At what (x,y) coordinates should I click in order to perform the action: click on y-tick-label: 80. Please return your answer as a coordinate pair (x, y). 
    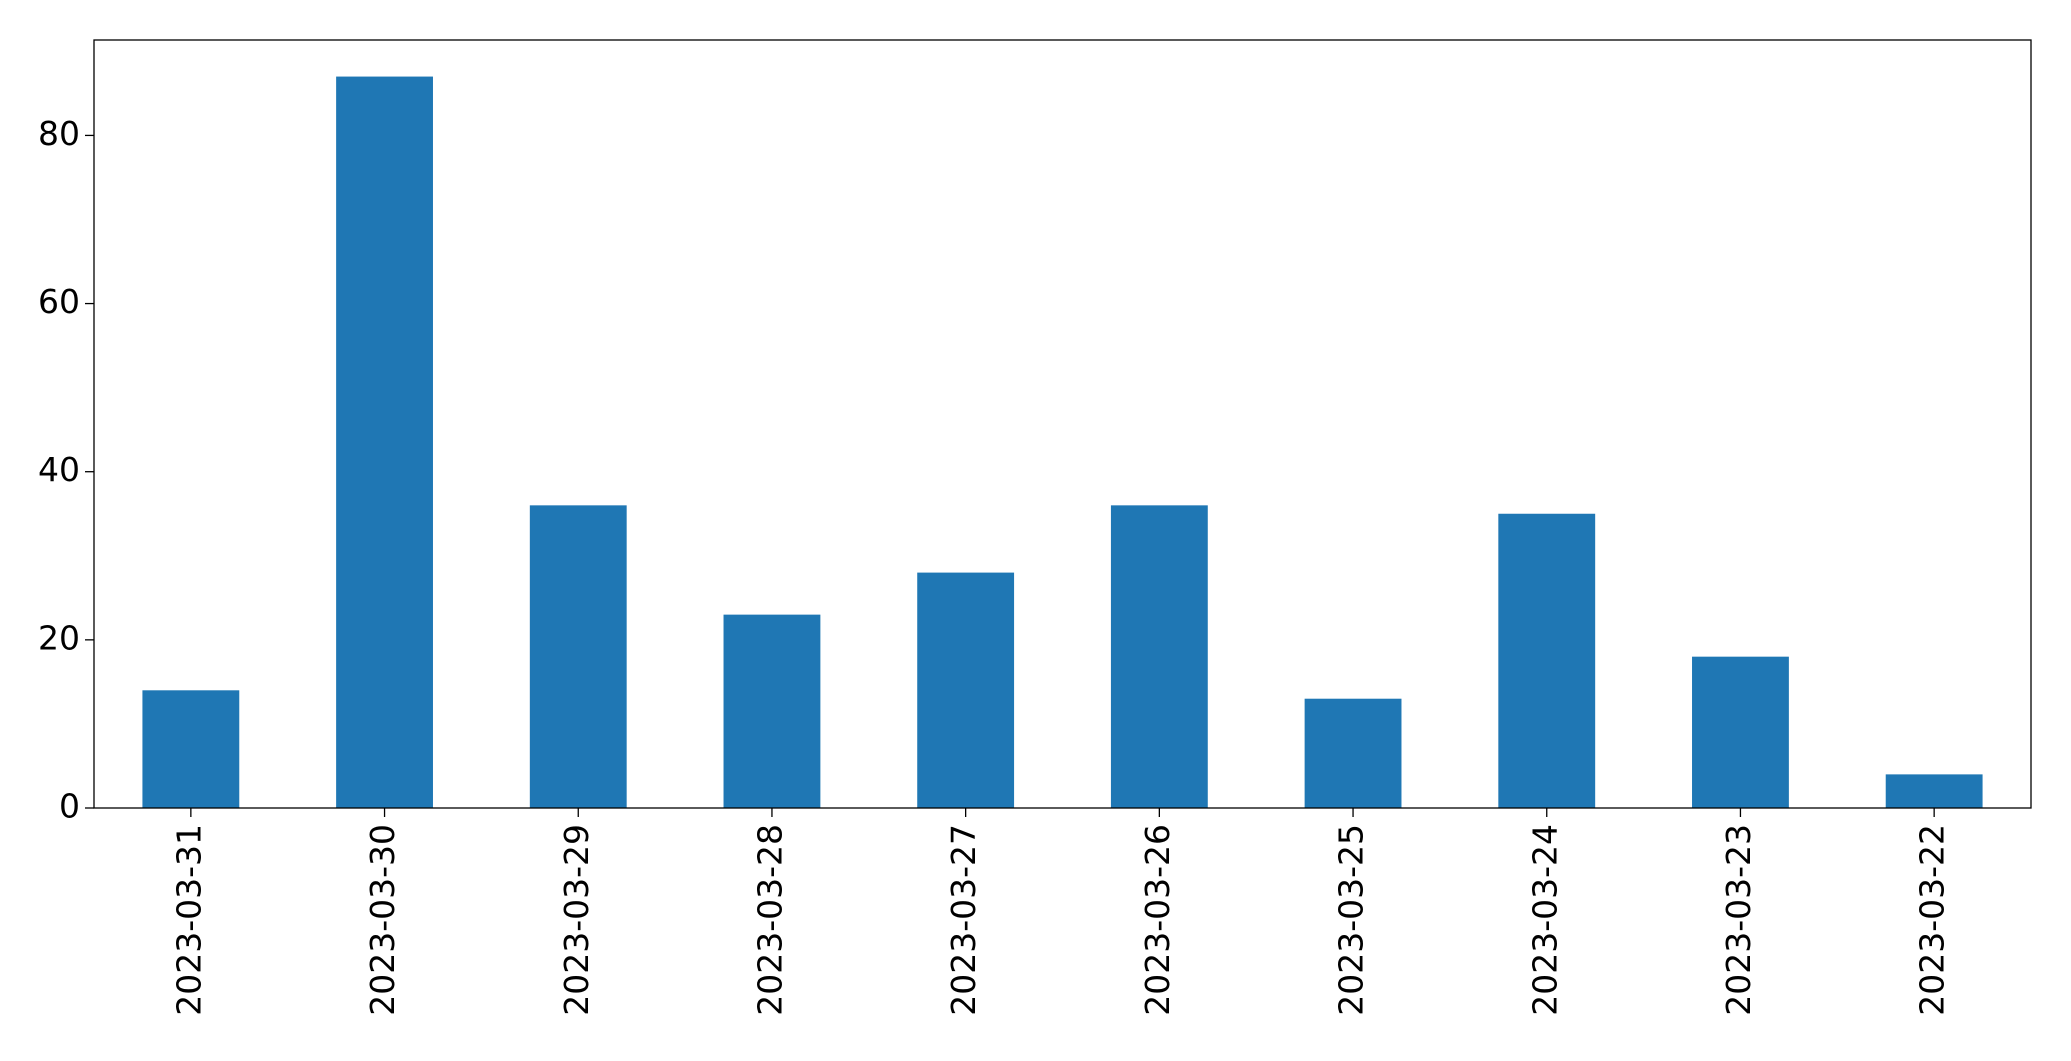
    Looking at the image, I should click on (59, 133).